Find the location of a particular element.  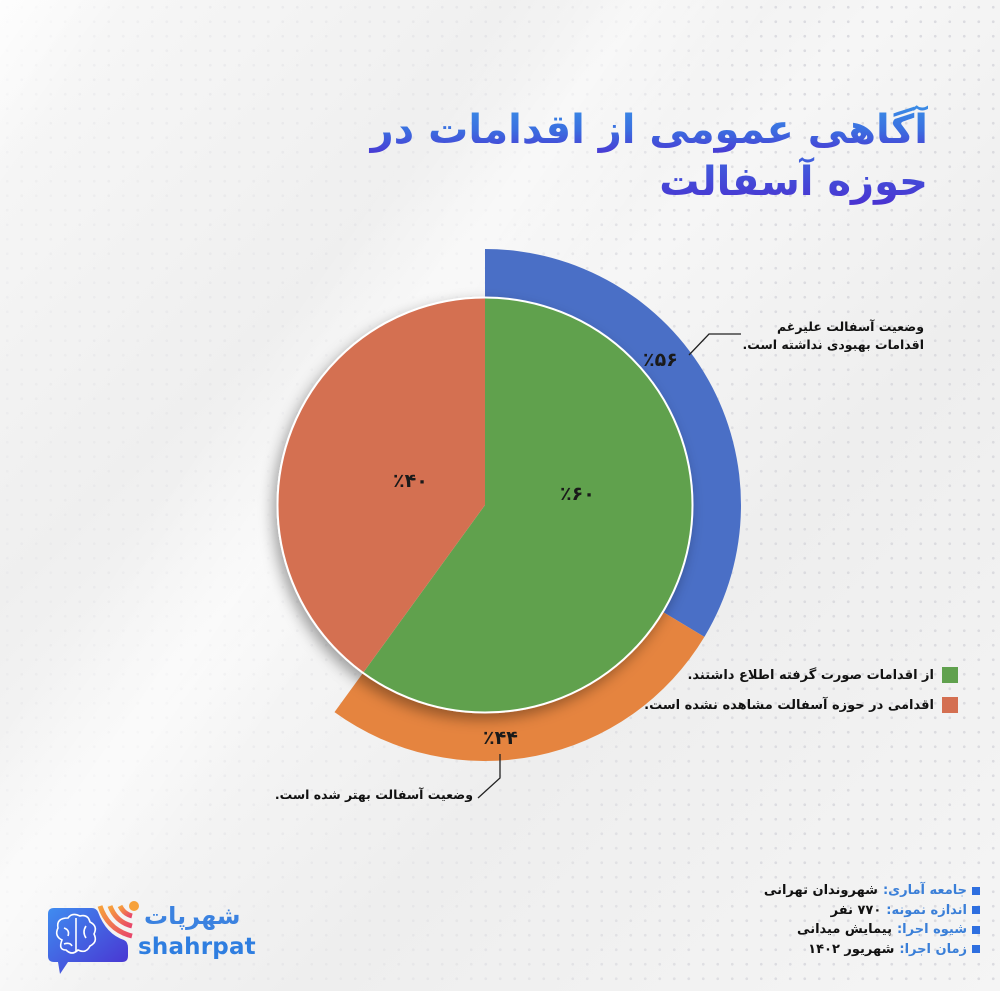

meta-row-population: جامعه آماری: شهروندان تهرانی is located at coordinates (872, 891).